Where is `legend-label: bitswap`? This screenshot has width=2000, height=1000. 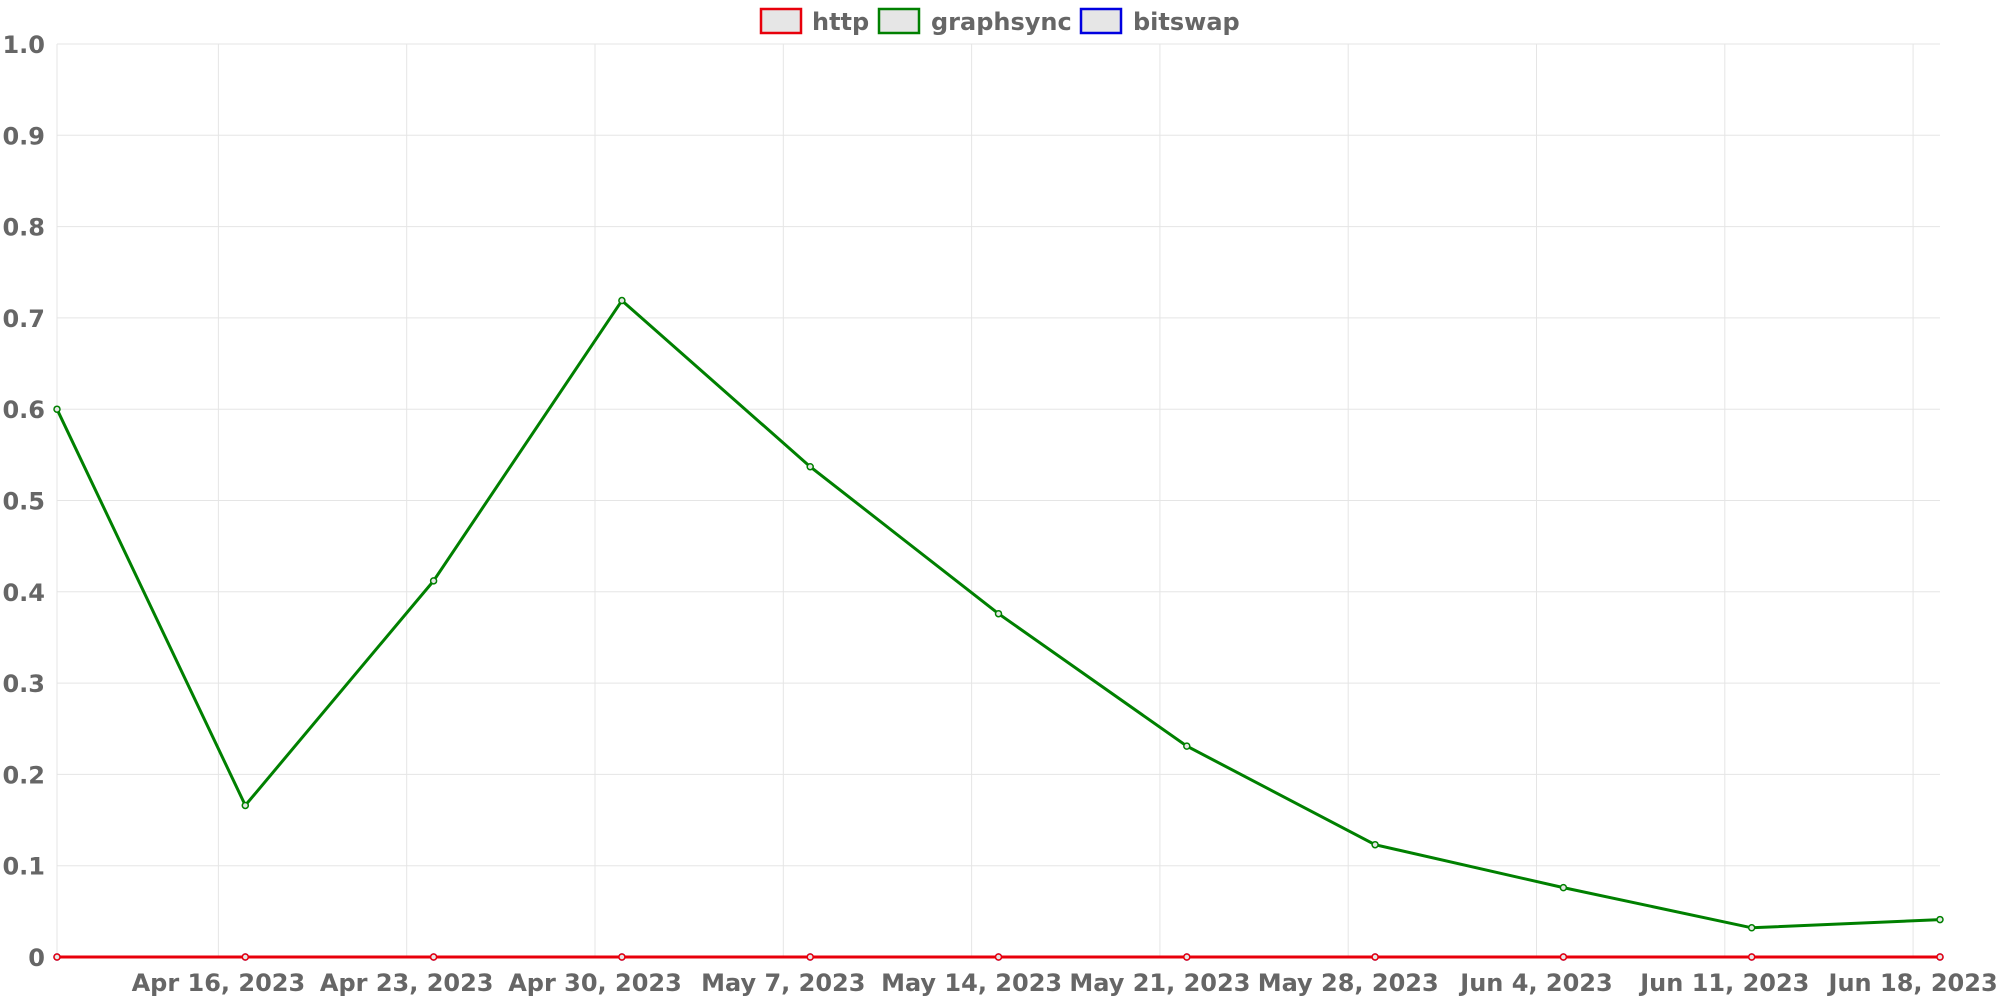
legend-label: bitswap is located at coordinates (1186, 22).